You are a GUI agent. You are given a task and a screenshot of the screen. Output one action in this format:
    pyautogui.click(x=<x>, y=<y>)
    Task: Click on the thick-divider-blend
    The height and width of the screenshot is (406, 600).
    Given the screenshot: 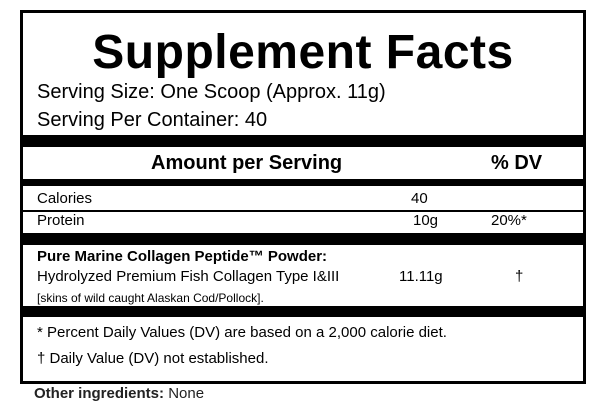 What is the action you would take?
    pyautogui.click(x=303, y=239)
    